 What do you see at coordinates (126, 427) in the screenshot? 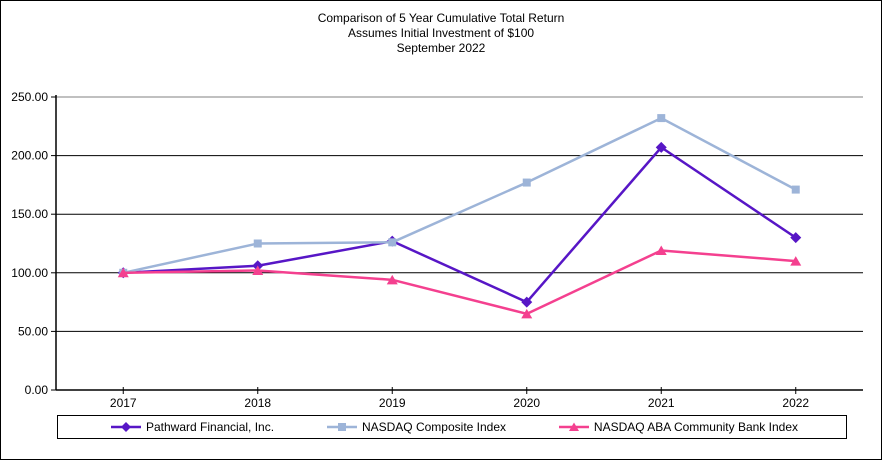
I see `legend-diamond-icon` at bounding box center [126, 427].